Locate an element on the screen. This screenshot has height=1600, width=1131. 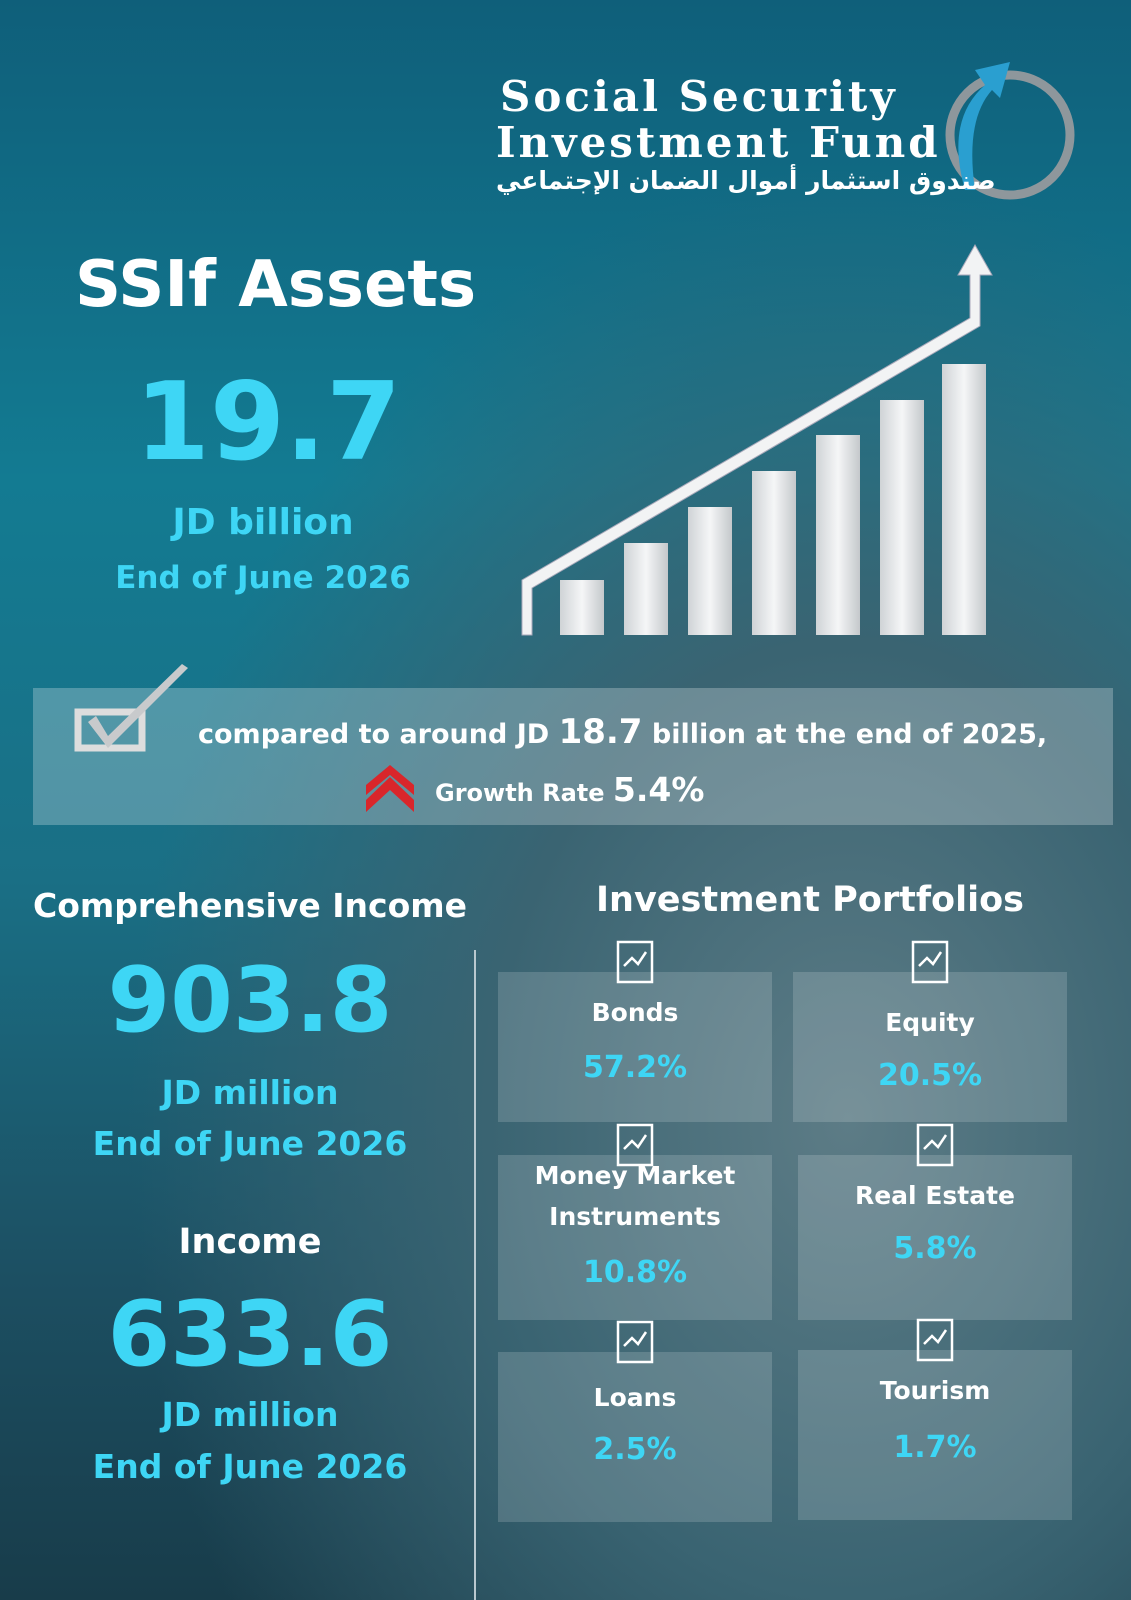
assets-date: End of June 2026 is located at coordinates (263, 578).